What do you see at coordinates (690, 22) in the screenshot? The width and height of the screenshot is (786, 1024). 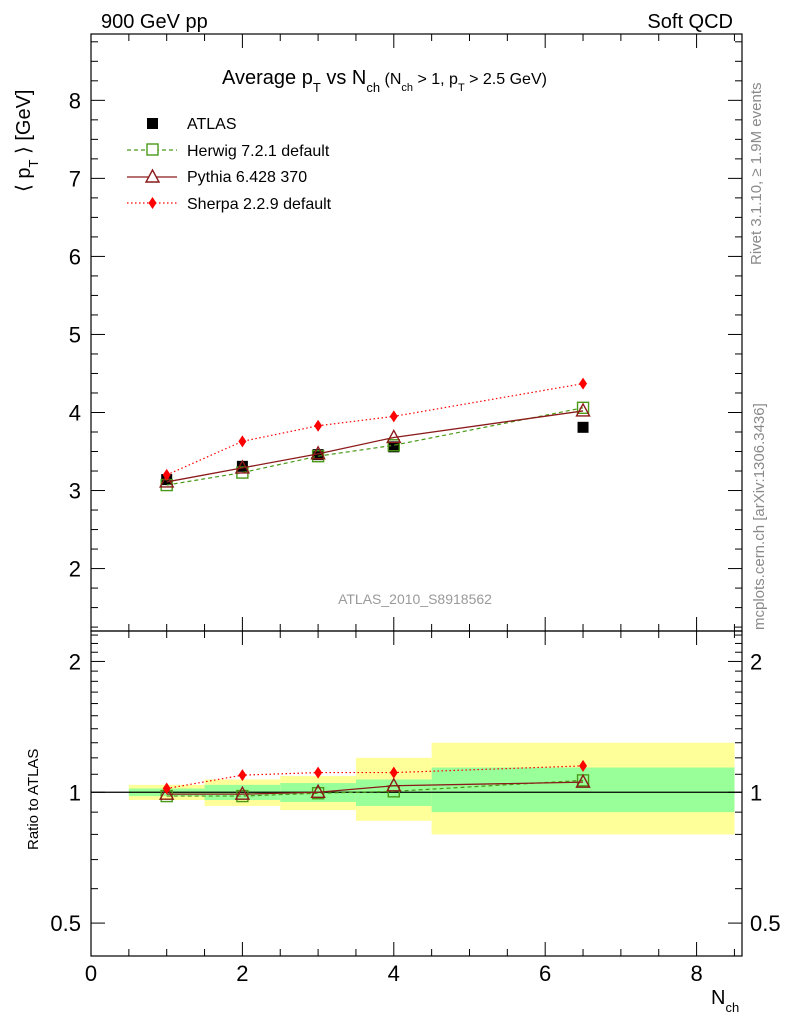 I see `header-right: Soft QCD` at bounding box center [690, 22].